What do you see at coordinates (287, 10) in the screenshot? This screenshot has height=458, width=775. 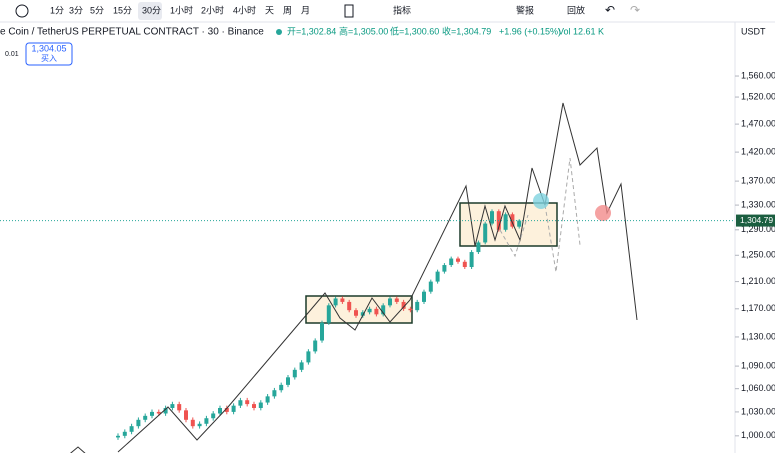 I see `timeframe-button: 周` at bounding box center [287, 10].